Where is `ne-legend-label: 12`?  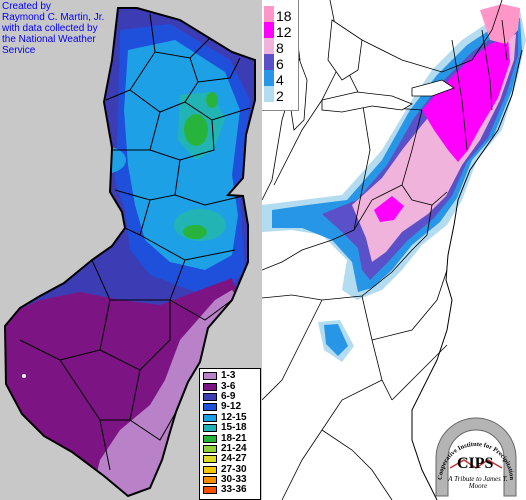
ne-legend-label: 12 is located at coordinates (284, 32).